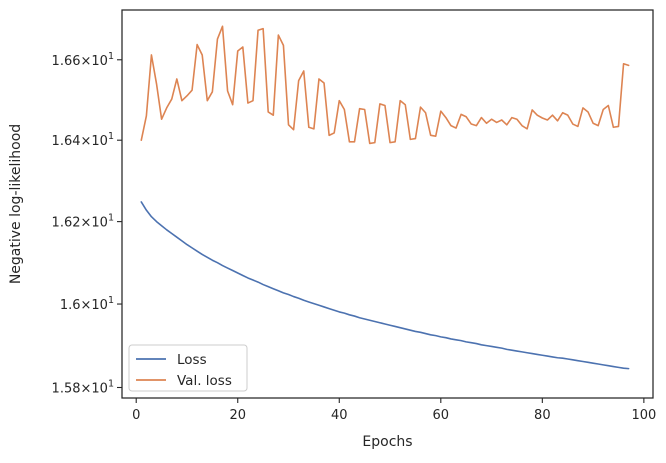 This screenshot has width=666, height=463. I want to click on x-axis-ticks: 0 20 40 60 80 100, so click(394, 410).